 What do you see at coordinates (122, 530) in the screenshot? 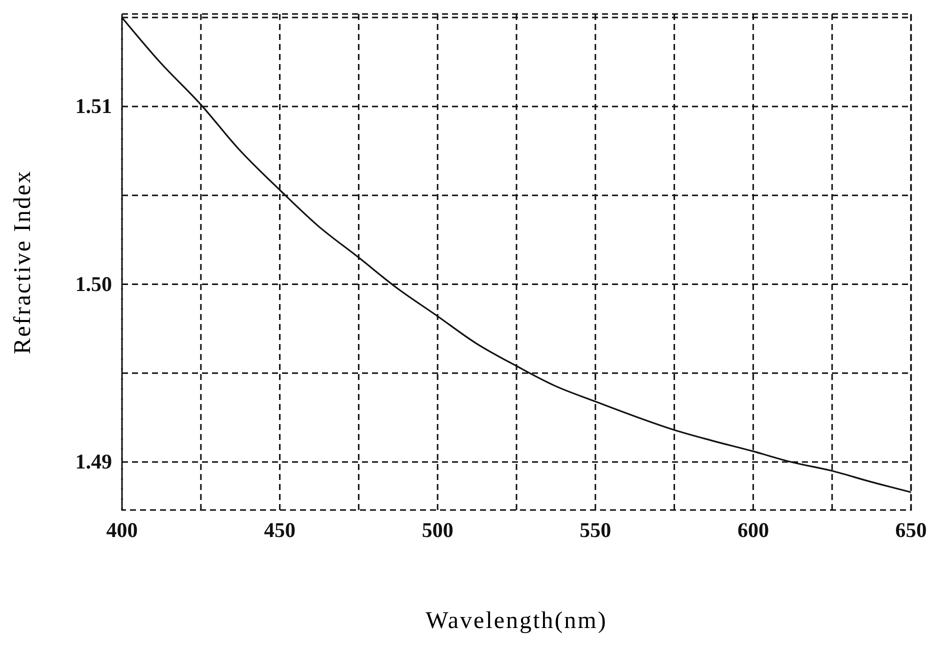
I see `x-tick-label: 400` at bounding box center [122, 530].